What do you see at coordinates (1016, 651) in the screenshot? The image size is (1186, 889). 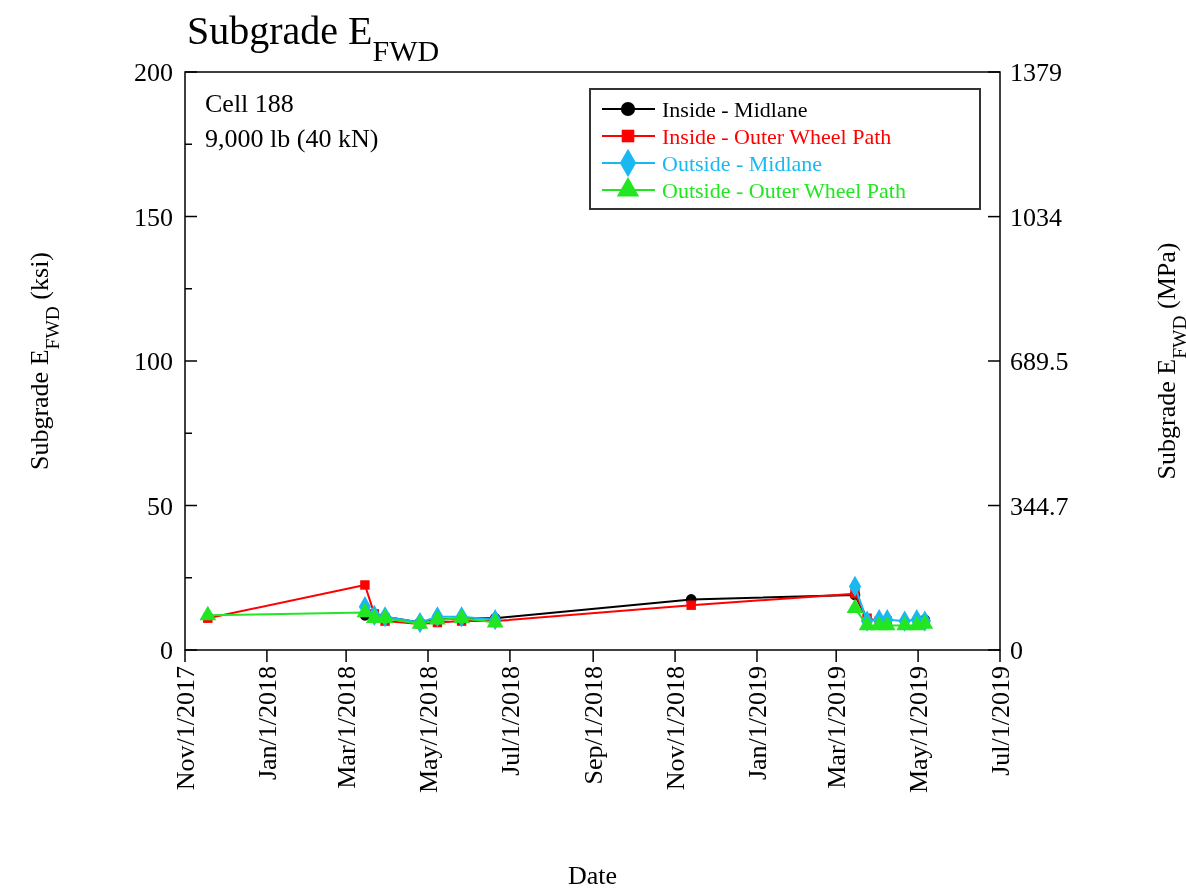 I see `y2-tick-label: 0` at bounding box center [1016, 651].